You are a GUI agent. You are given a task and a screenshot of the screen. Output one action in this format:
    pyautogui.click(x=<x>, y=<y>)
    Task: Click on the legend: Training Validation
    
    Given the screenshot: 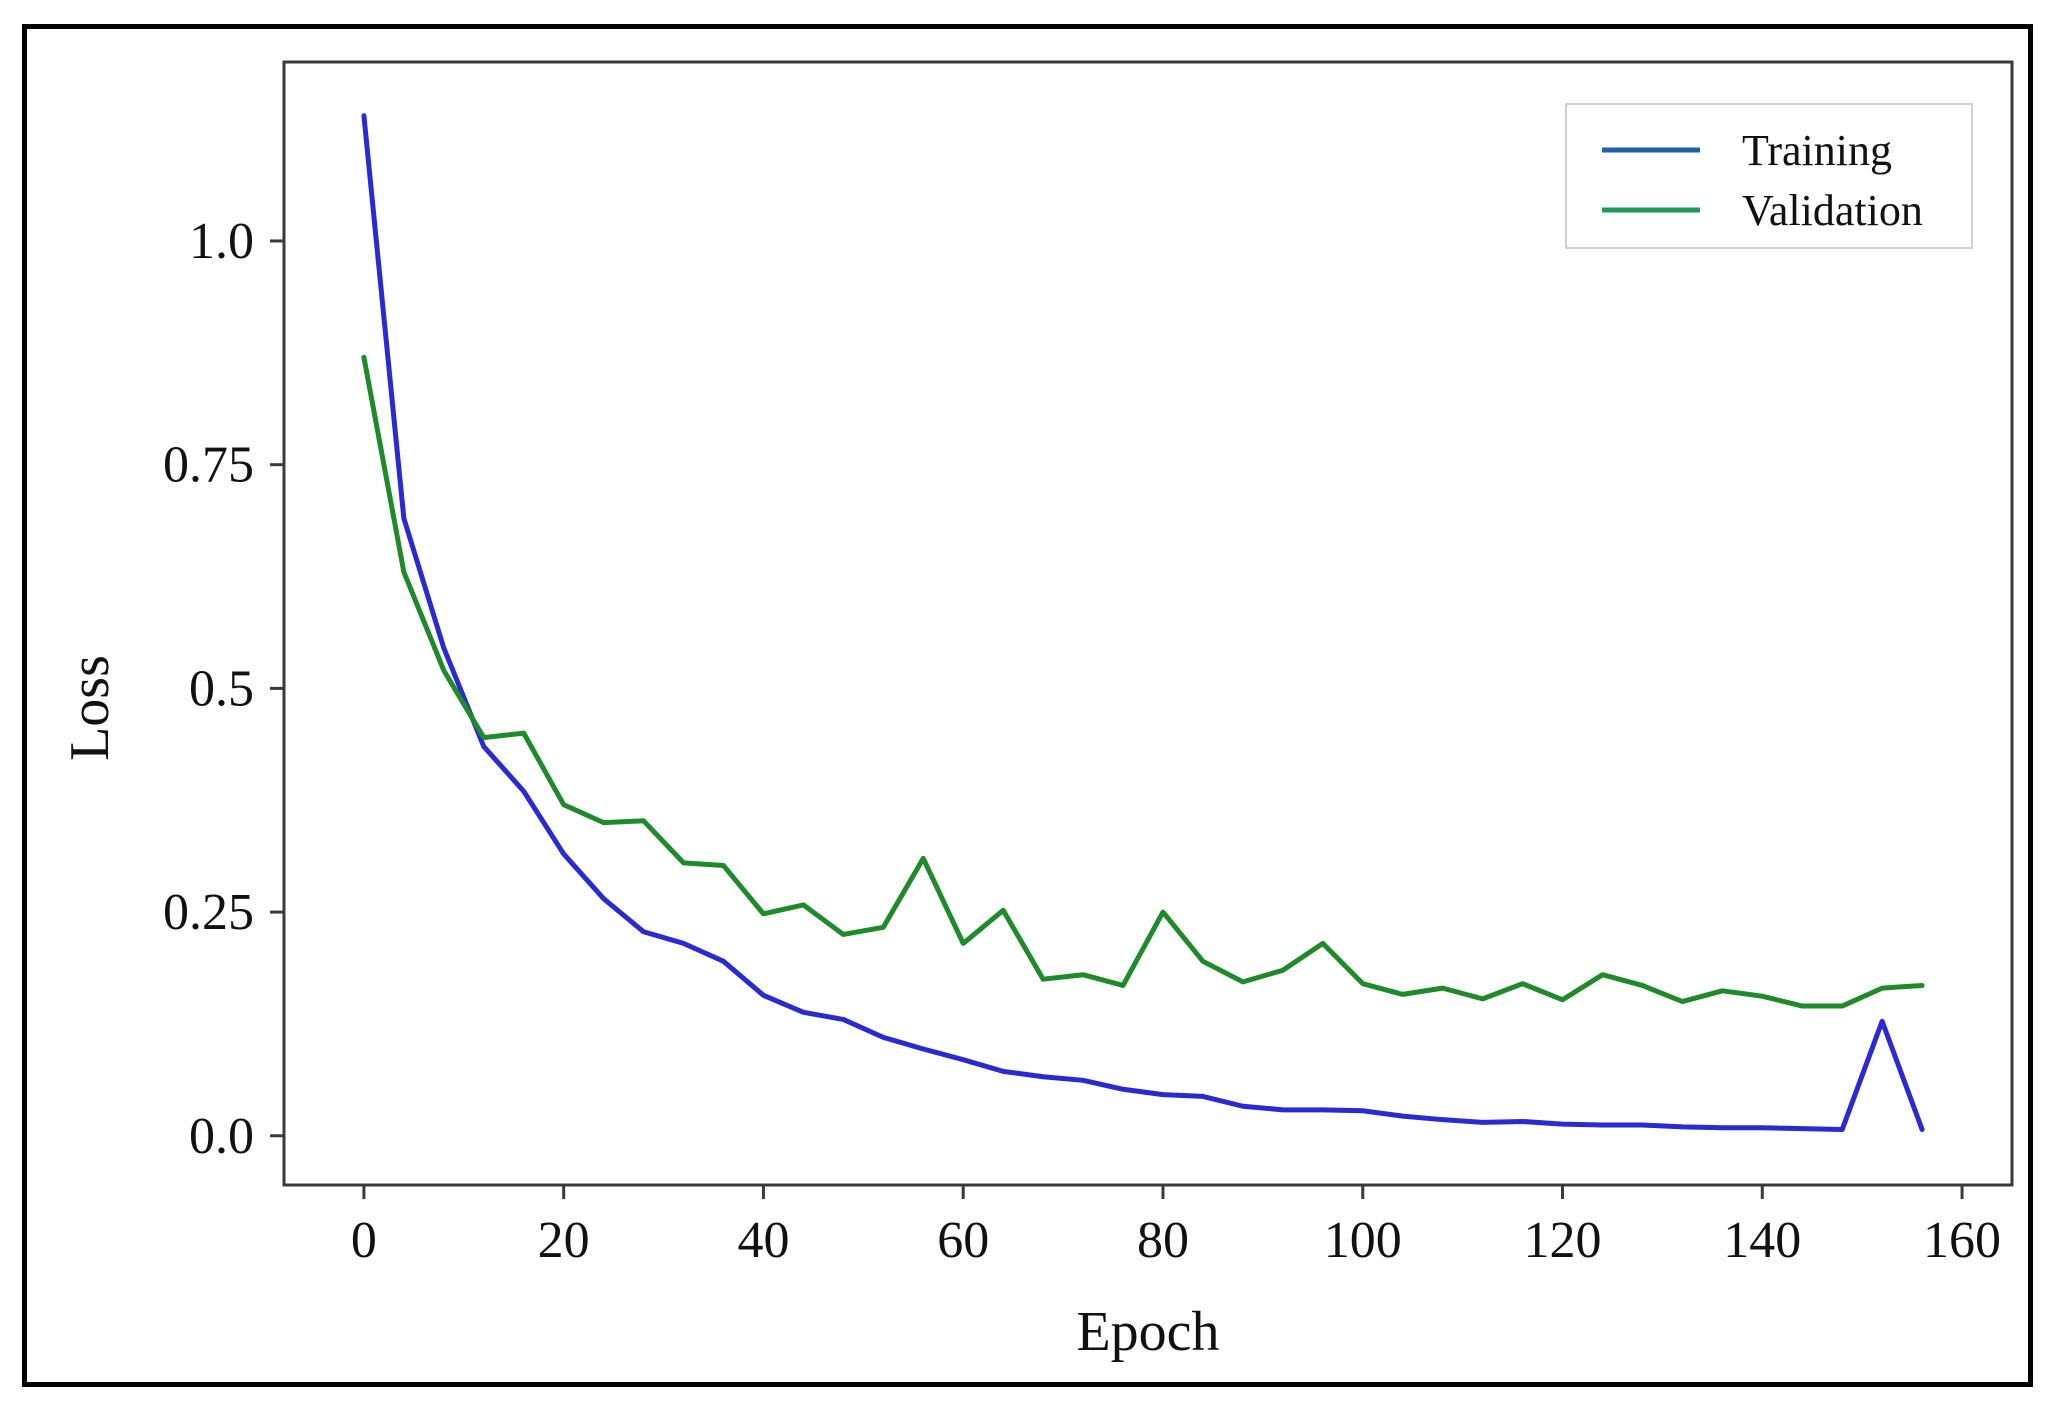 What is the action you would take?
    pyautogui.click(x=1769, y=176)
    